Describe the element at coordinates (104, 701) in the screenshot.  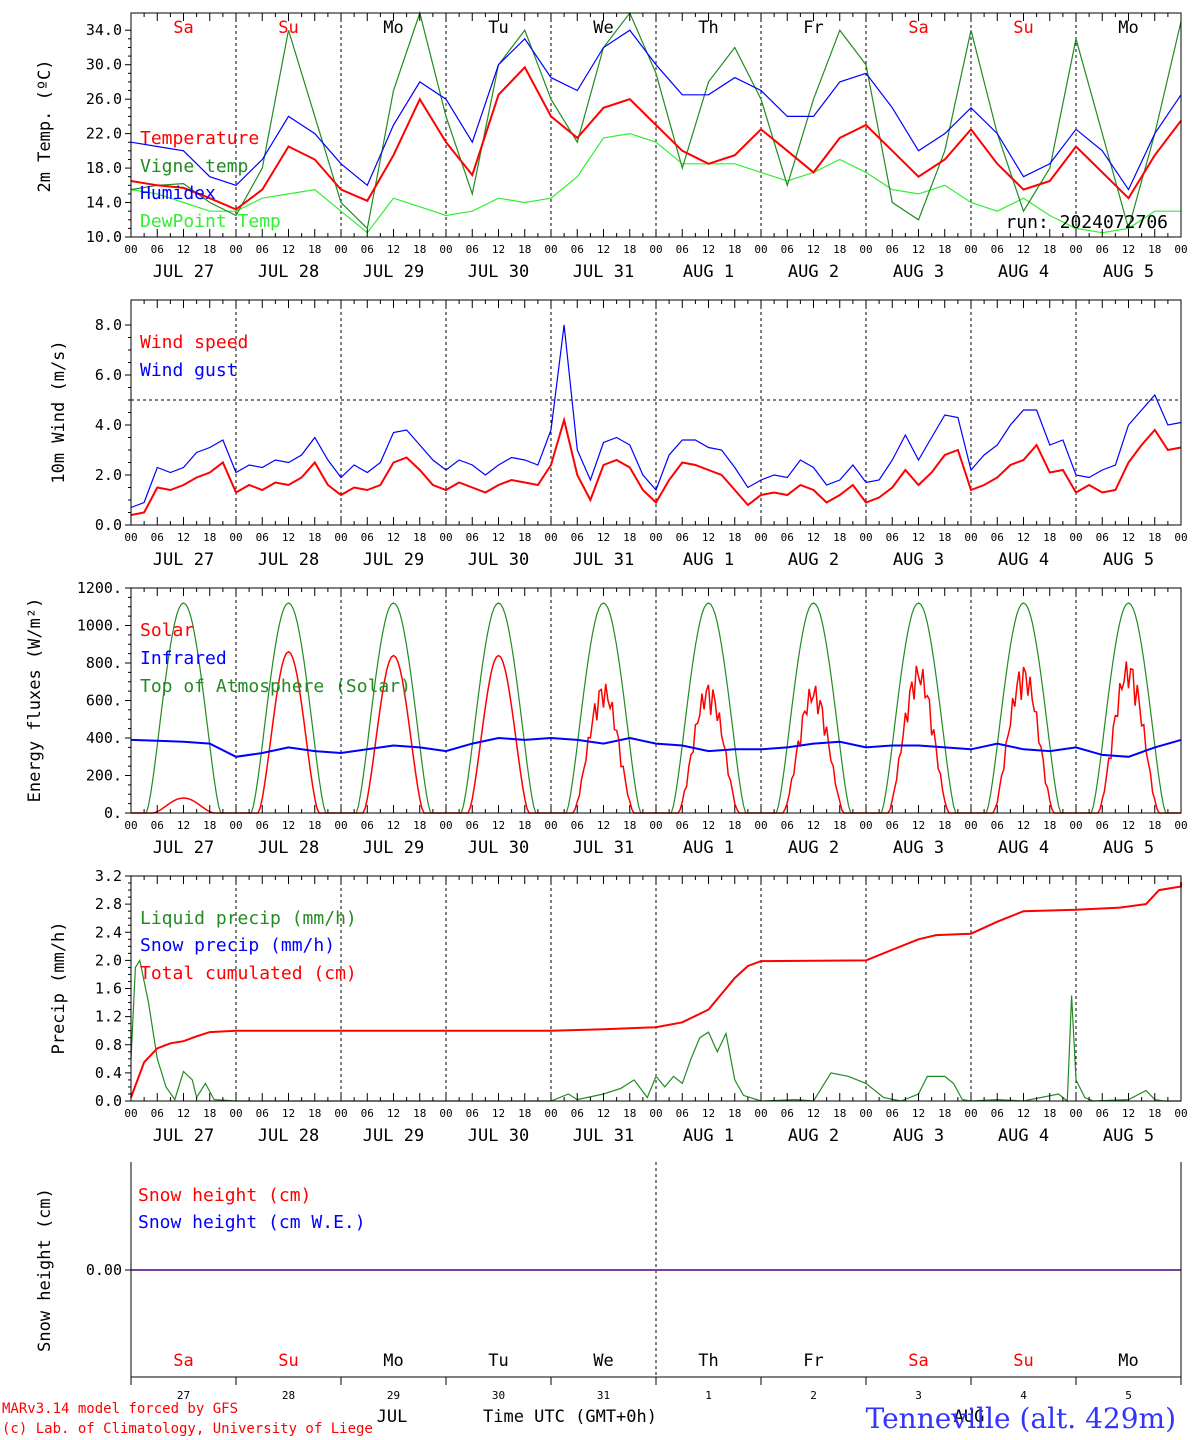
I see `y-tick-label: 600.` at that location.